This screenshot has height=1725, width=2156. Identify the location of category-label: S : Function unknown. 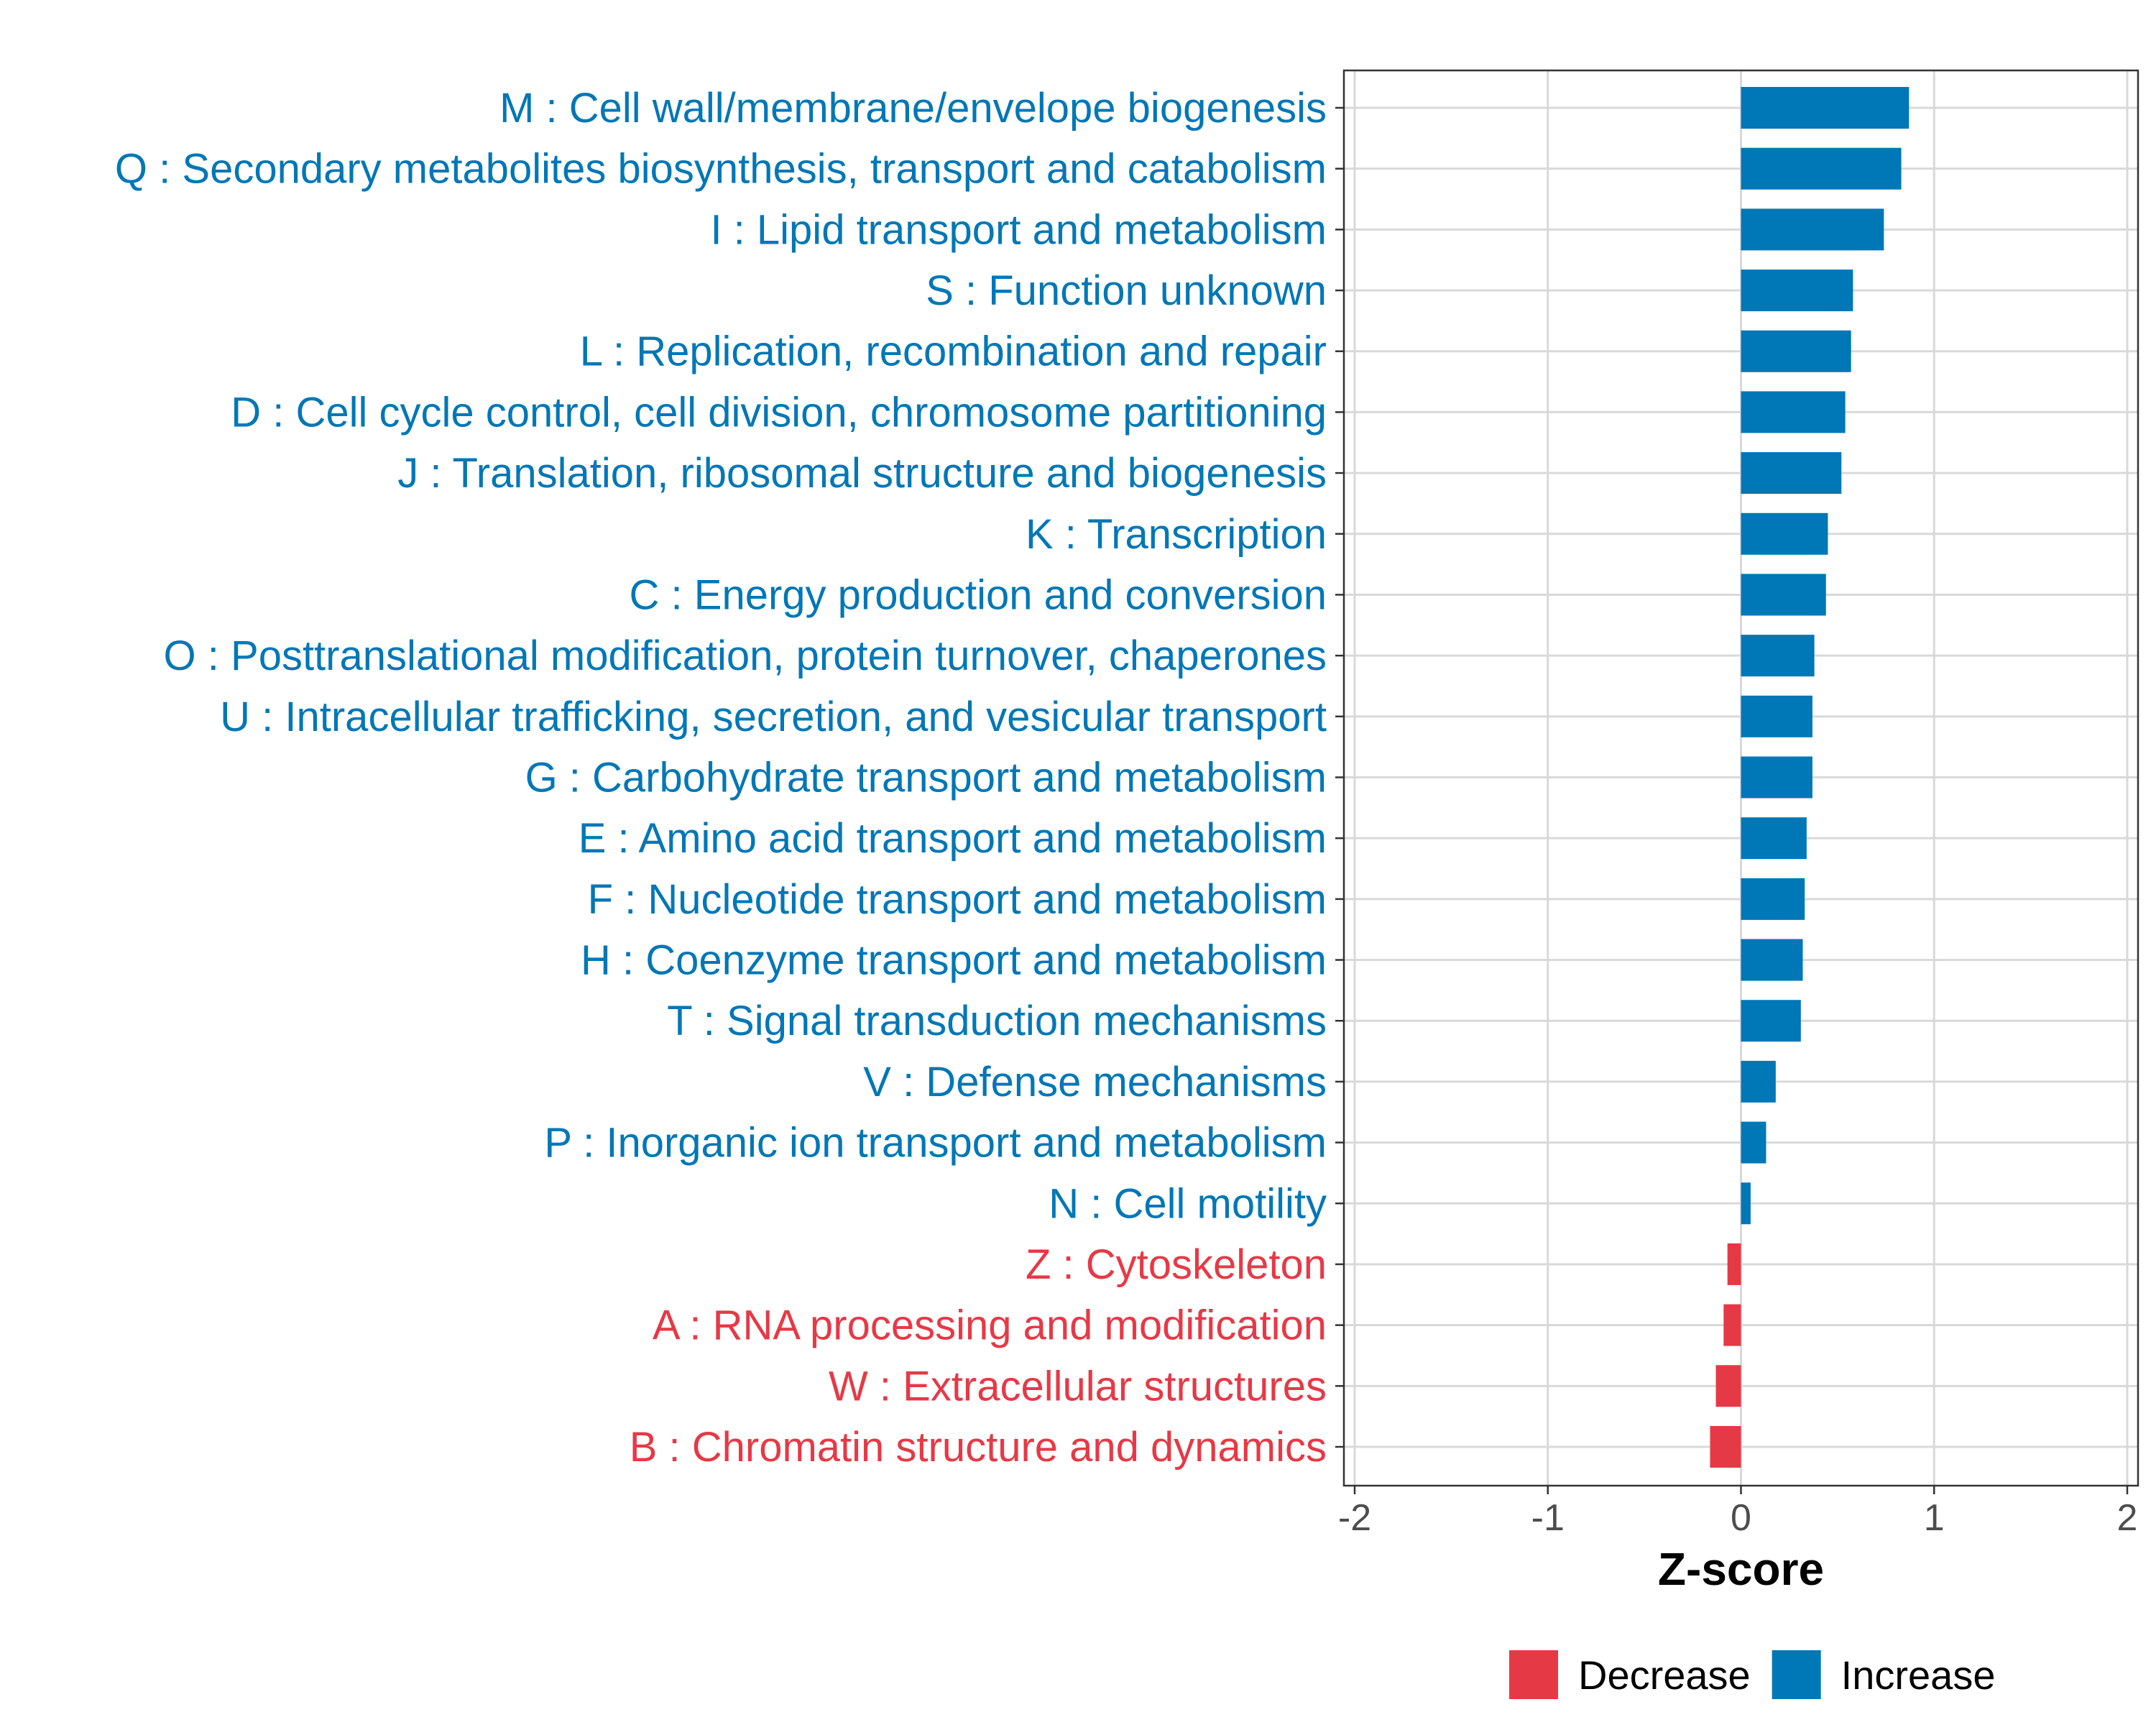
(1126, 290).